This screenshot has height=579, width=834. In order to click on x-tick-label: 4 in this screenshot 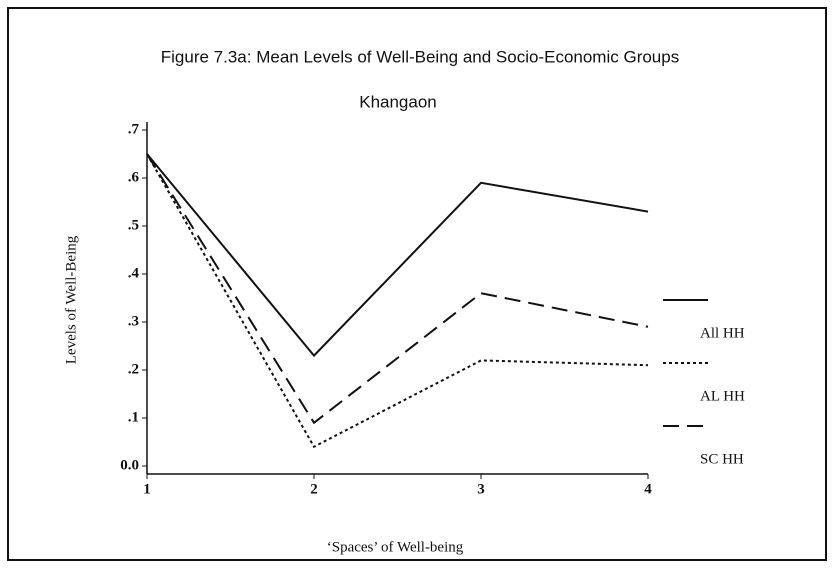, I will do `click(648, 489)`.